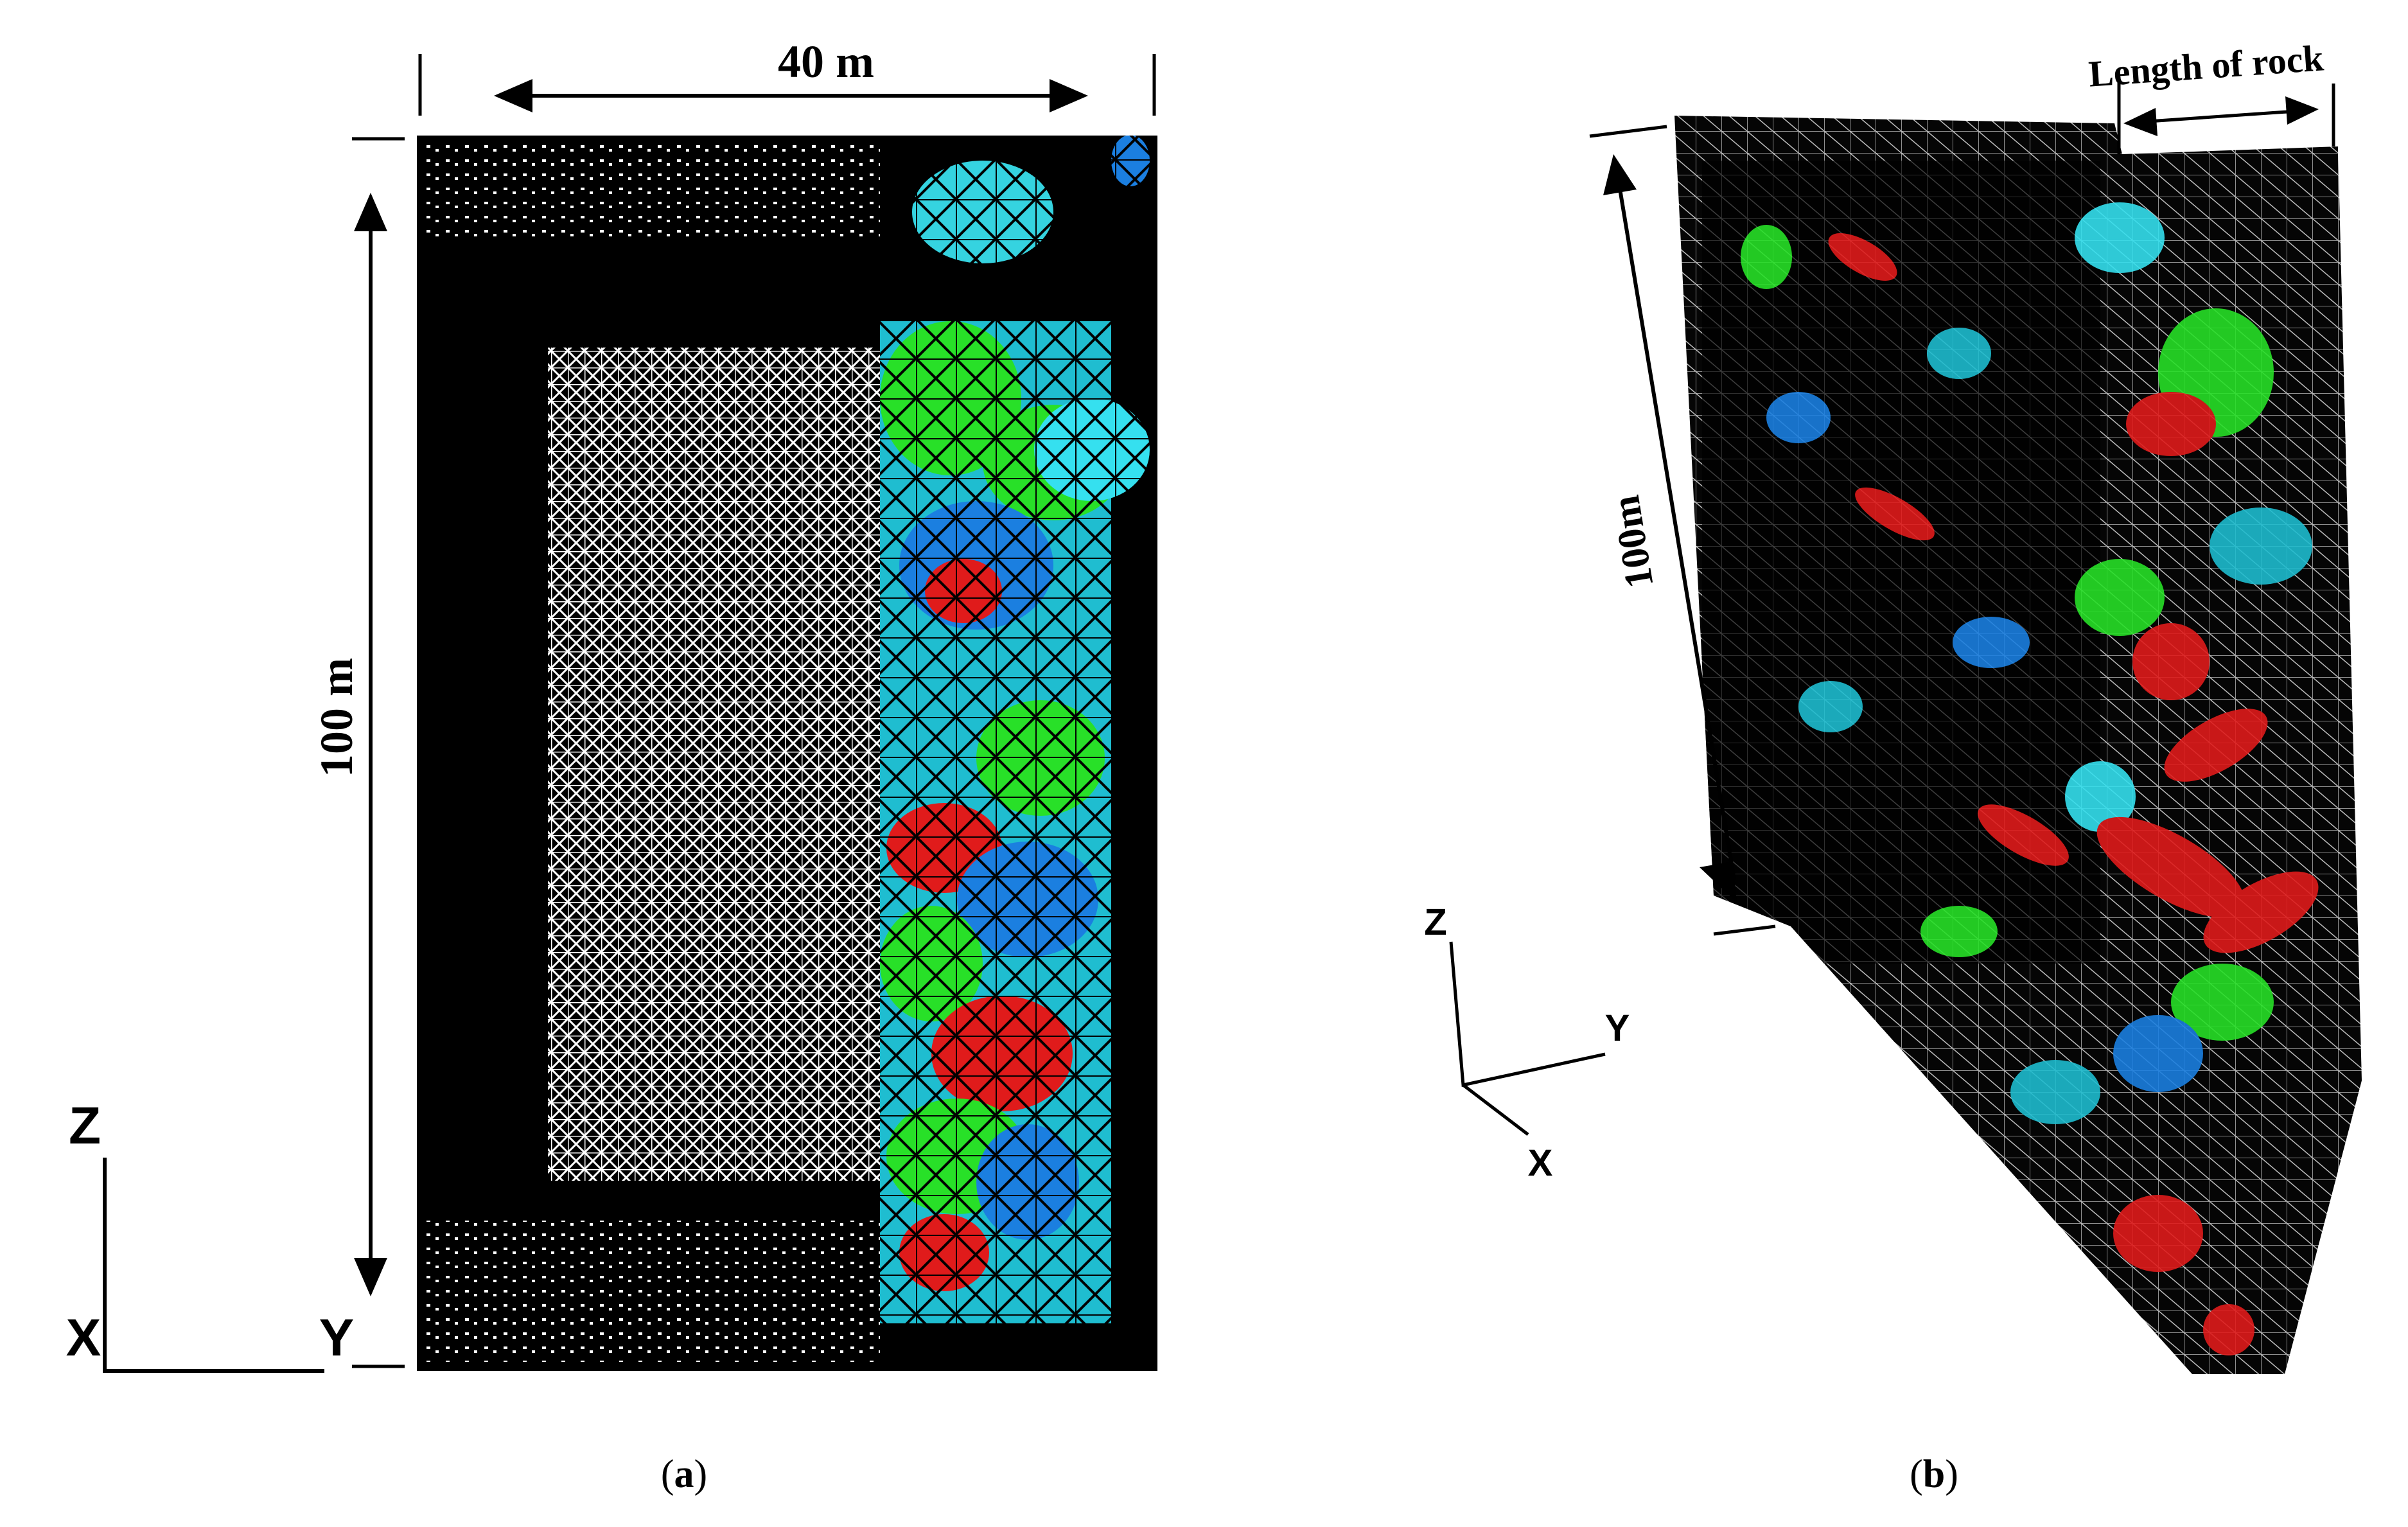  What do you see at coordinates (336, 717) in the screenshot?
I see `height-label: 100 m` at bounding box center [336, 717].